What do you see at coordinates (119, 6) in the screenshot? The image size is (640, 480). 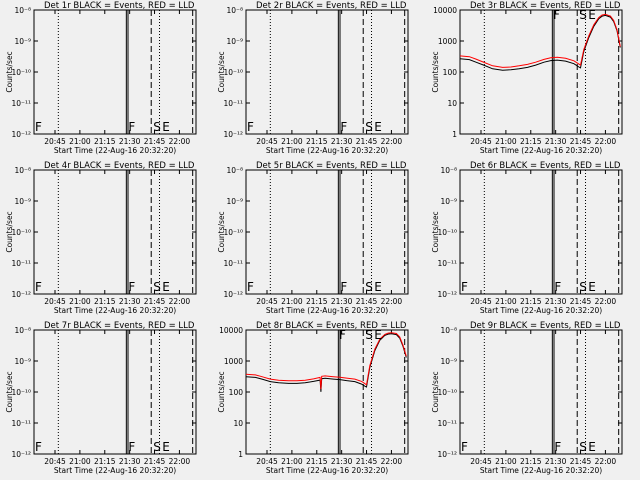 I see `panel-title: Det 1r BLACK = Events, RED = LLD` at bounding box center [119, 6].